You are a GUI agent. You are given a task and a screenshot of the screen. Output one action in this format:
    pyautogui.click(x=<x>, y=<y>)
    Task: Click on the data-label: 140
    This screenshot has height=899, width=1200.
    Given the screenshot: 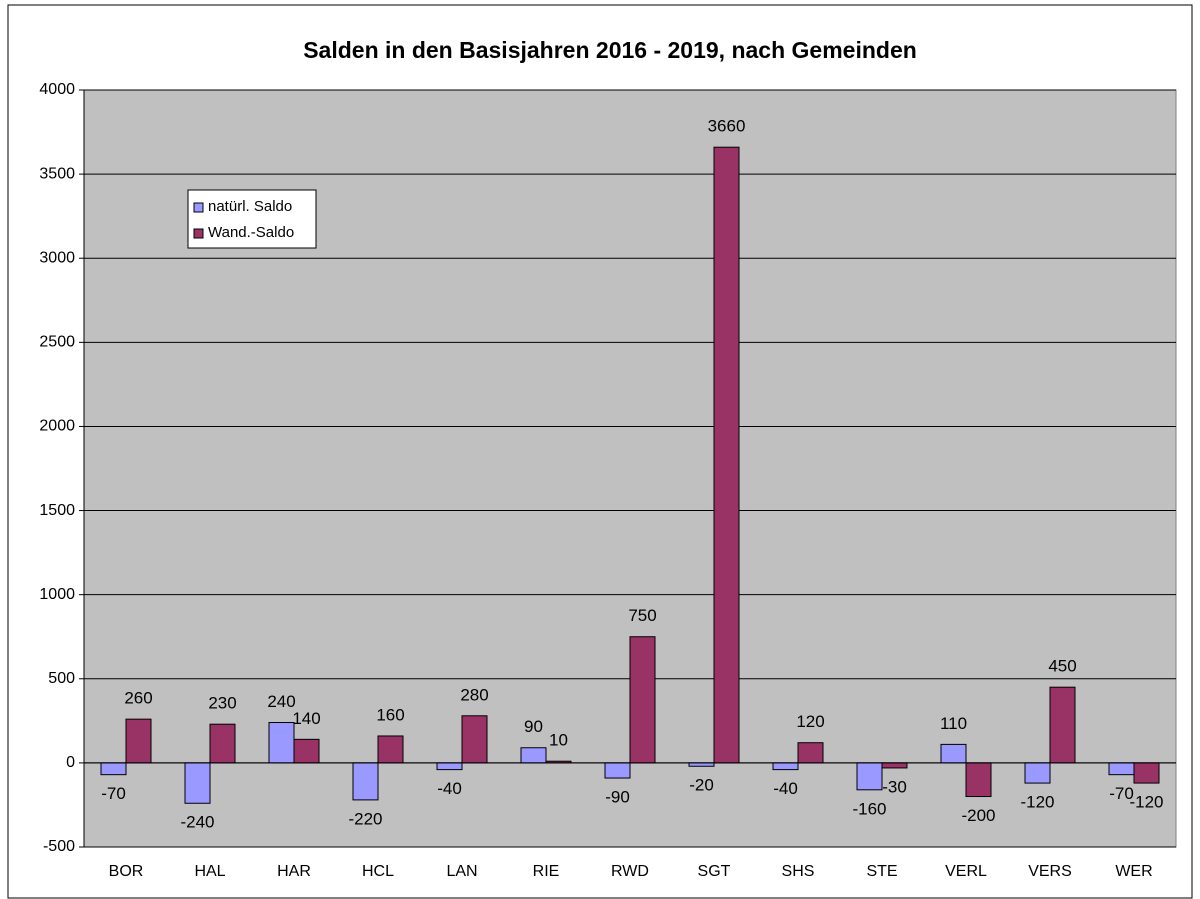 What is the action you would take?
    pyautogui.click(x=306, y=718)
    